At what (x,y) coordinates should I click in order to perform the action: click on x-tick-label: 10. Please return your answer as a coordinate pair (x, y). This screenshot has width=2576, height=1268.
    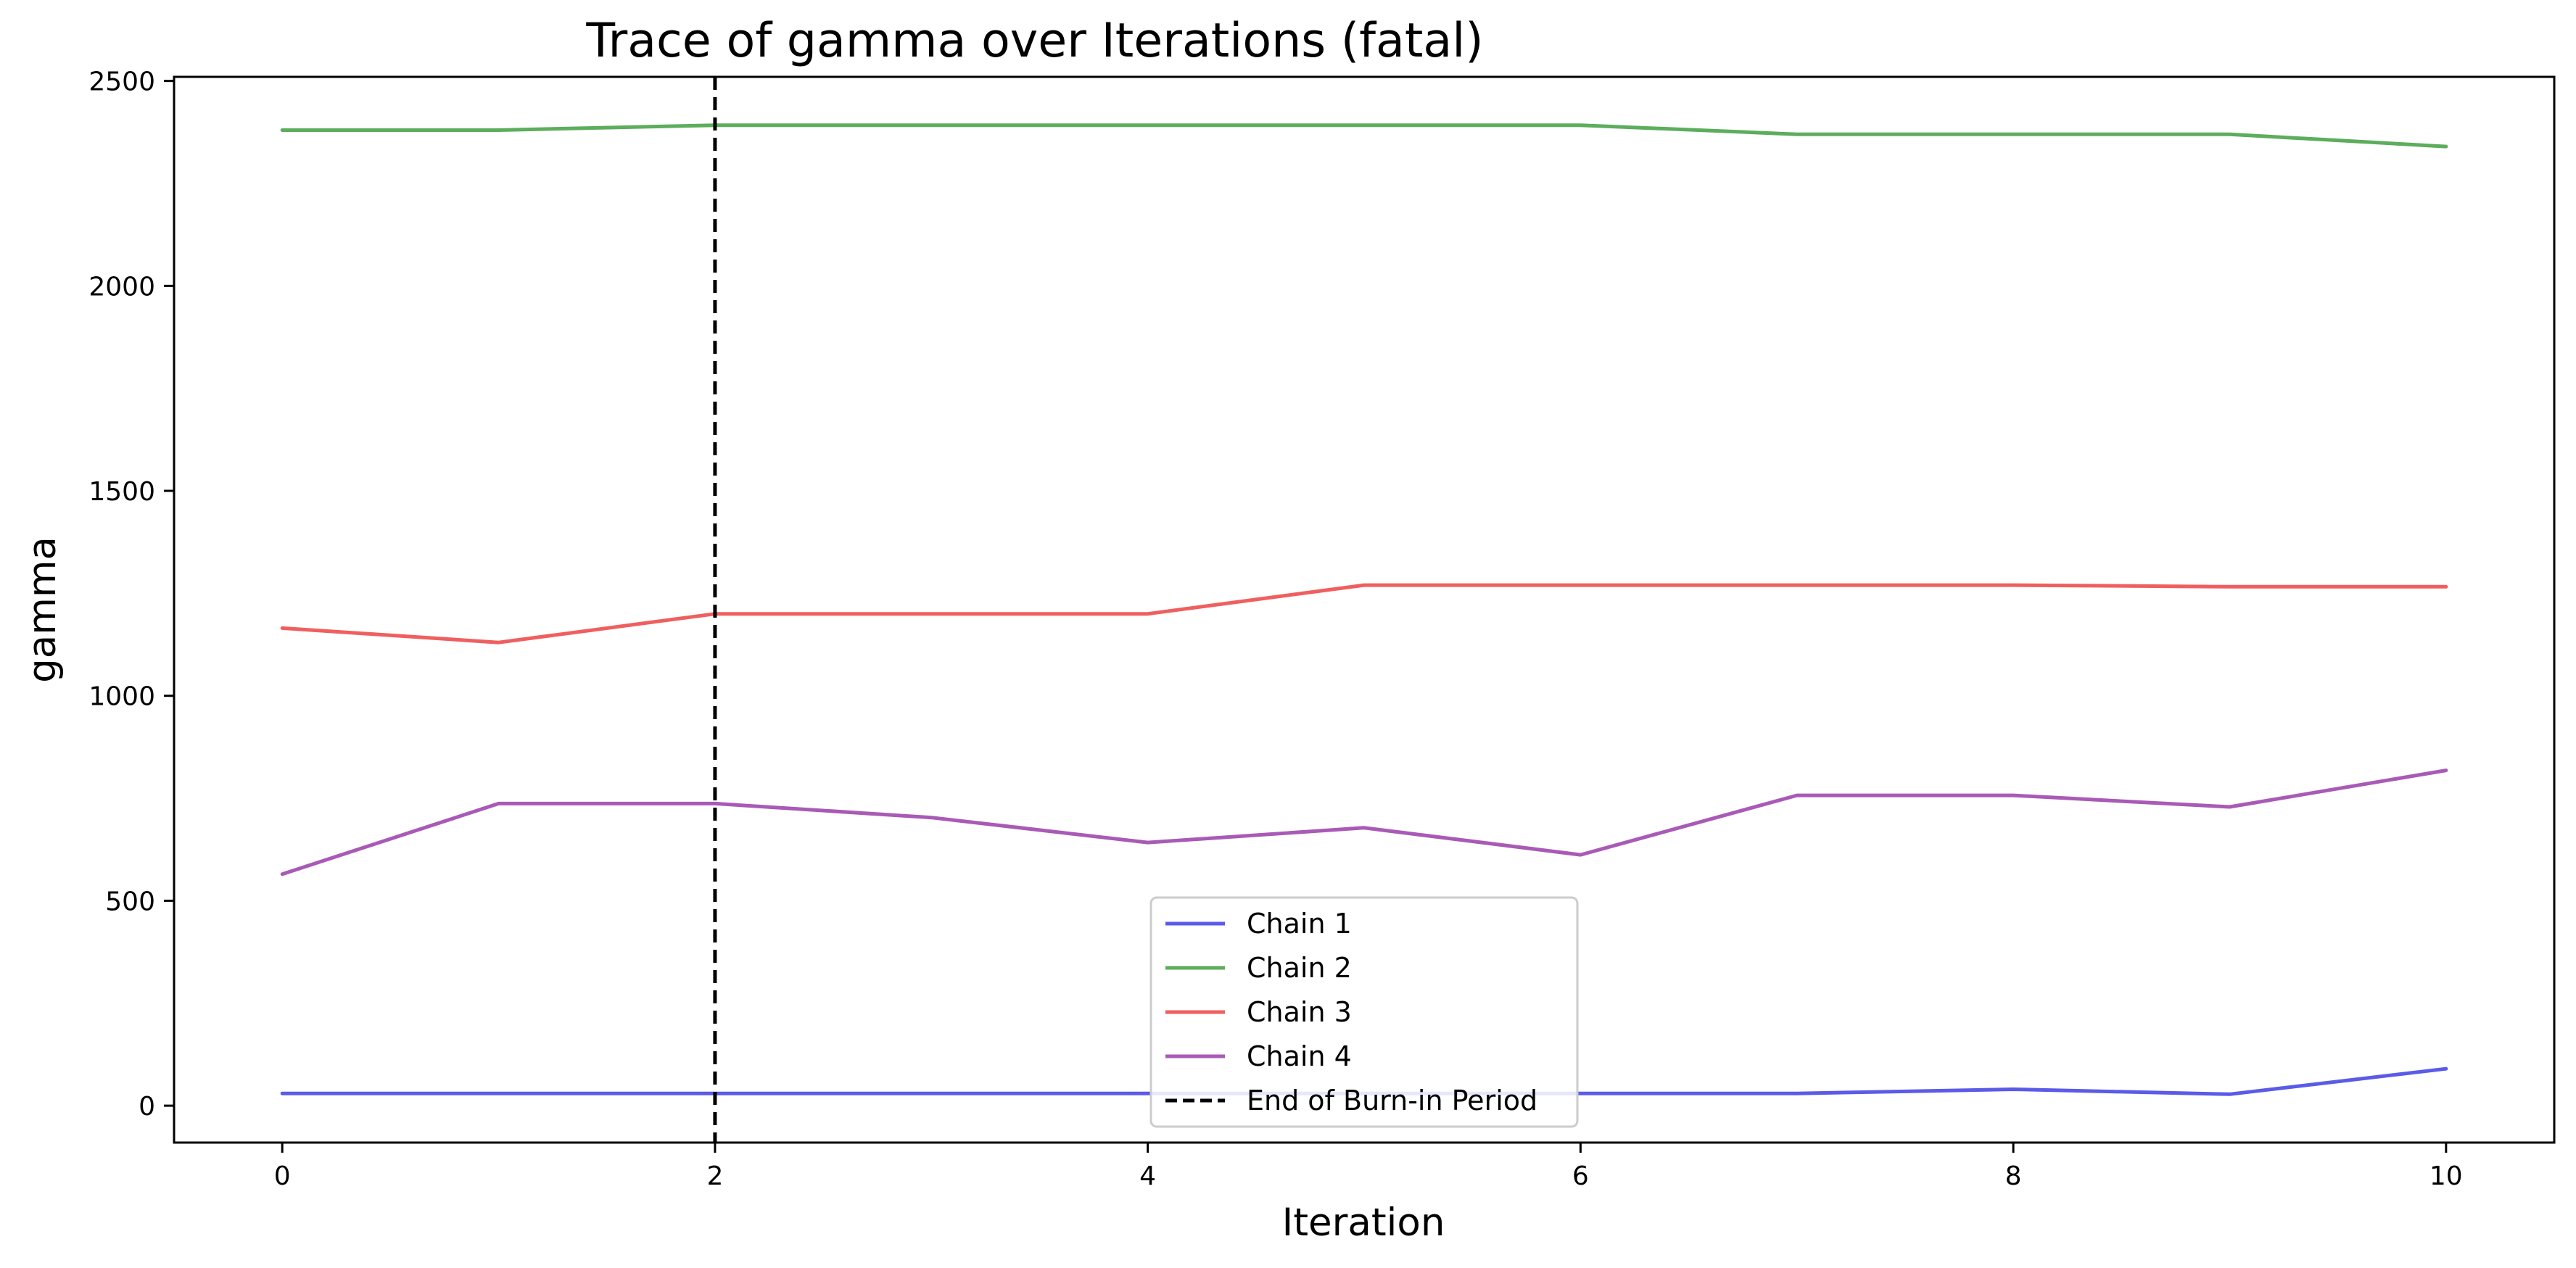
    Looking at the image, I should click on (2446, 1176).